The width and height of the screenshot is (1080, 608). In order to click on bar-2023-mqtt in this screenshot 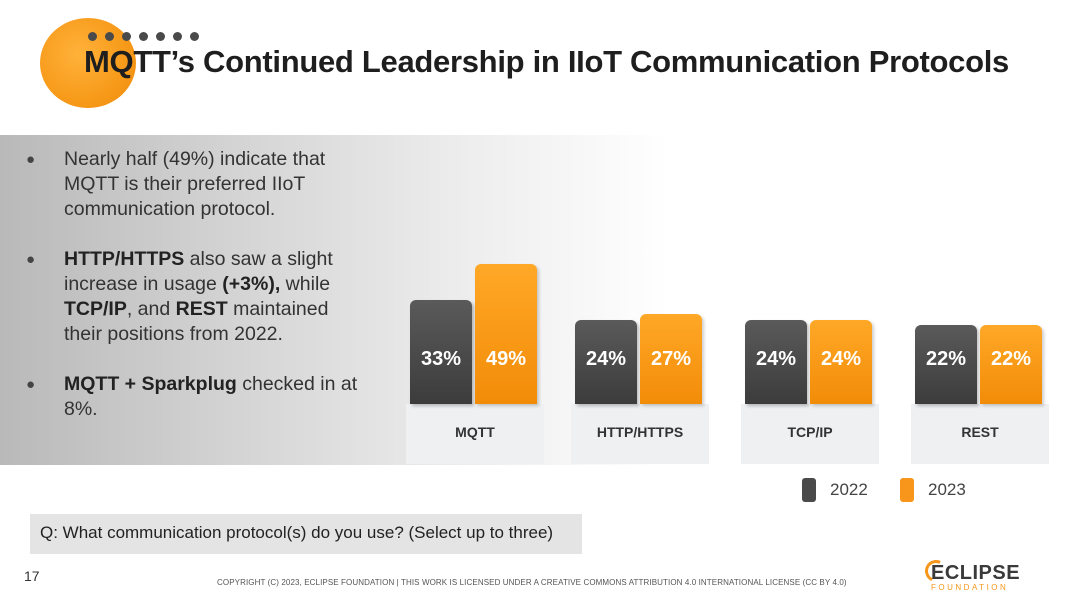, I will do `click(506, 334)`.